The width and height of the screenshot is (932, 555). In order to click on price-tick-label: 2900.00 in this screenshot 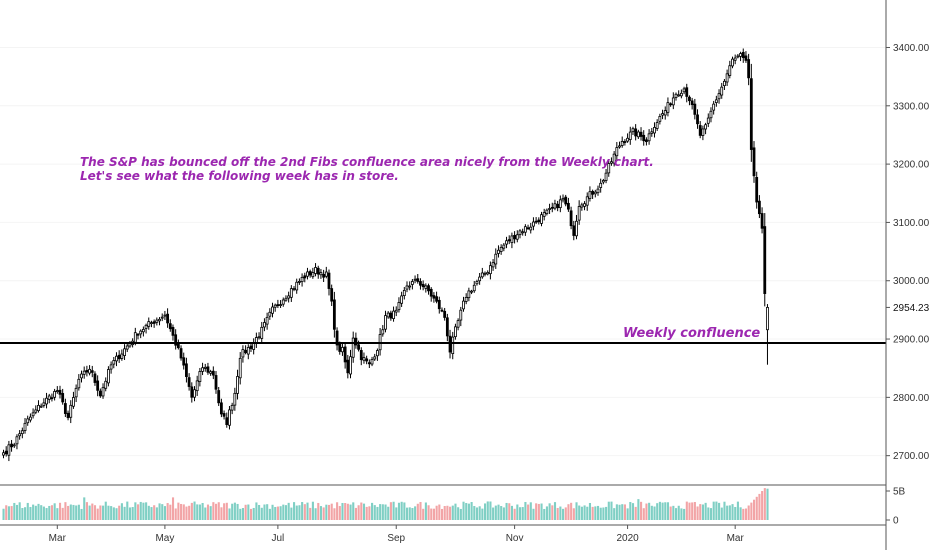, I will do `click(911, 340)`.